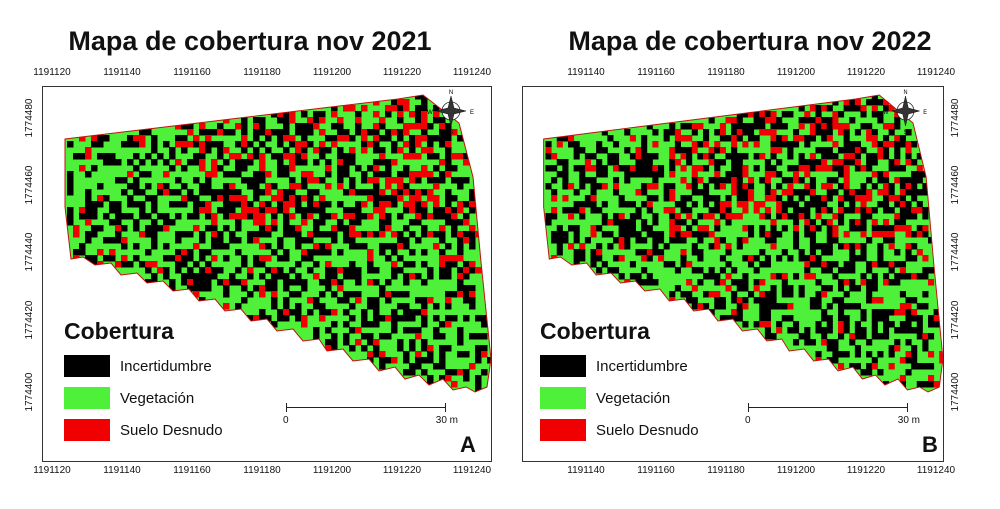 The height and width of the screenshot is (509, 1000). I want to click on scale-tick, so click(286, 407).